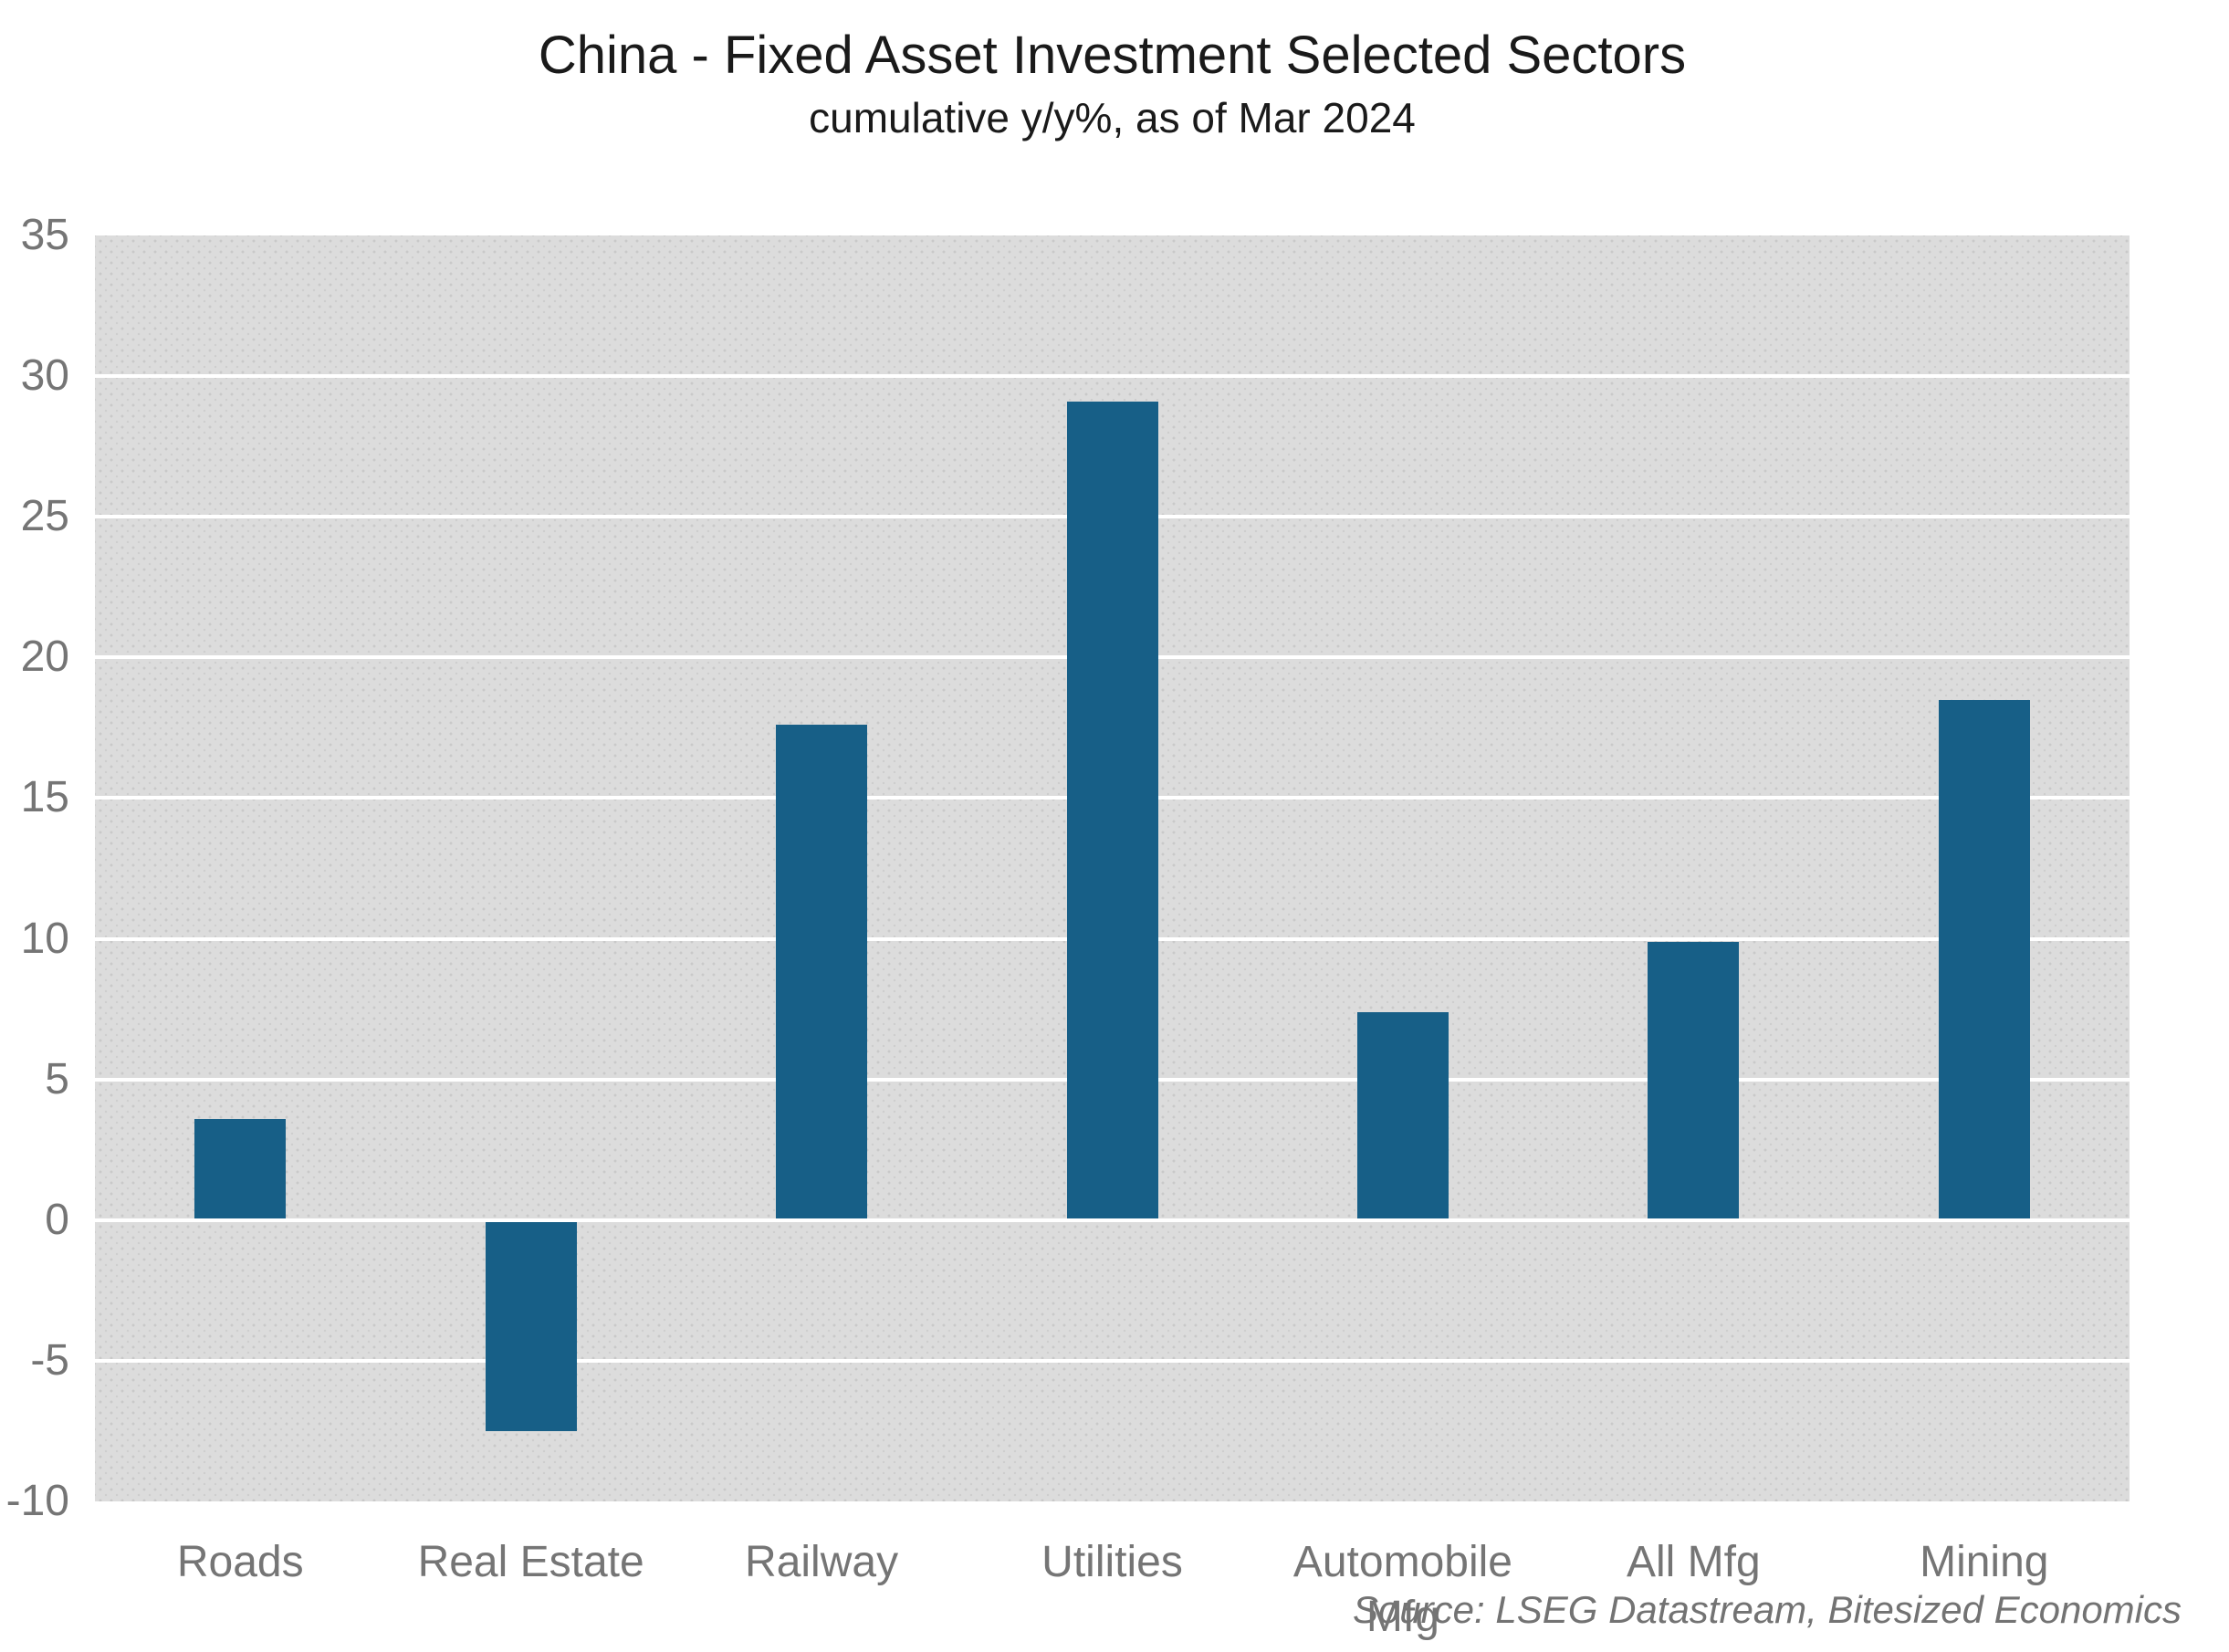 This screenshot has width=2229, height=1652. What do you see at coordinates (1402, 1114) in the screenshot?
I see `bar-automobile-mfg` at bounding box center [1402, 1114].